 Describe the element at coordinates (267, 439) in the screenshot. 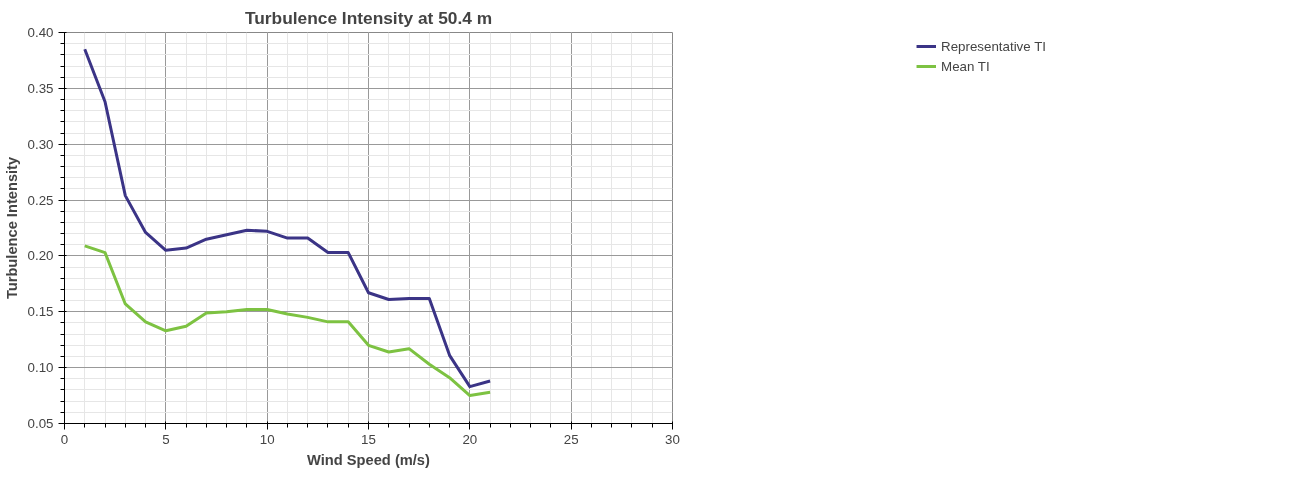

I see `x-tick-label: 10` at that location.